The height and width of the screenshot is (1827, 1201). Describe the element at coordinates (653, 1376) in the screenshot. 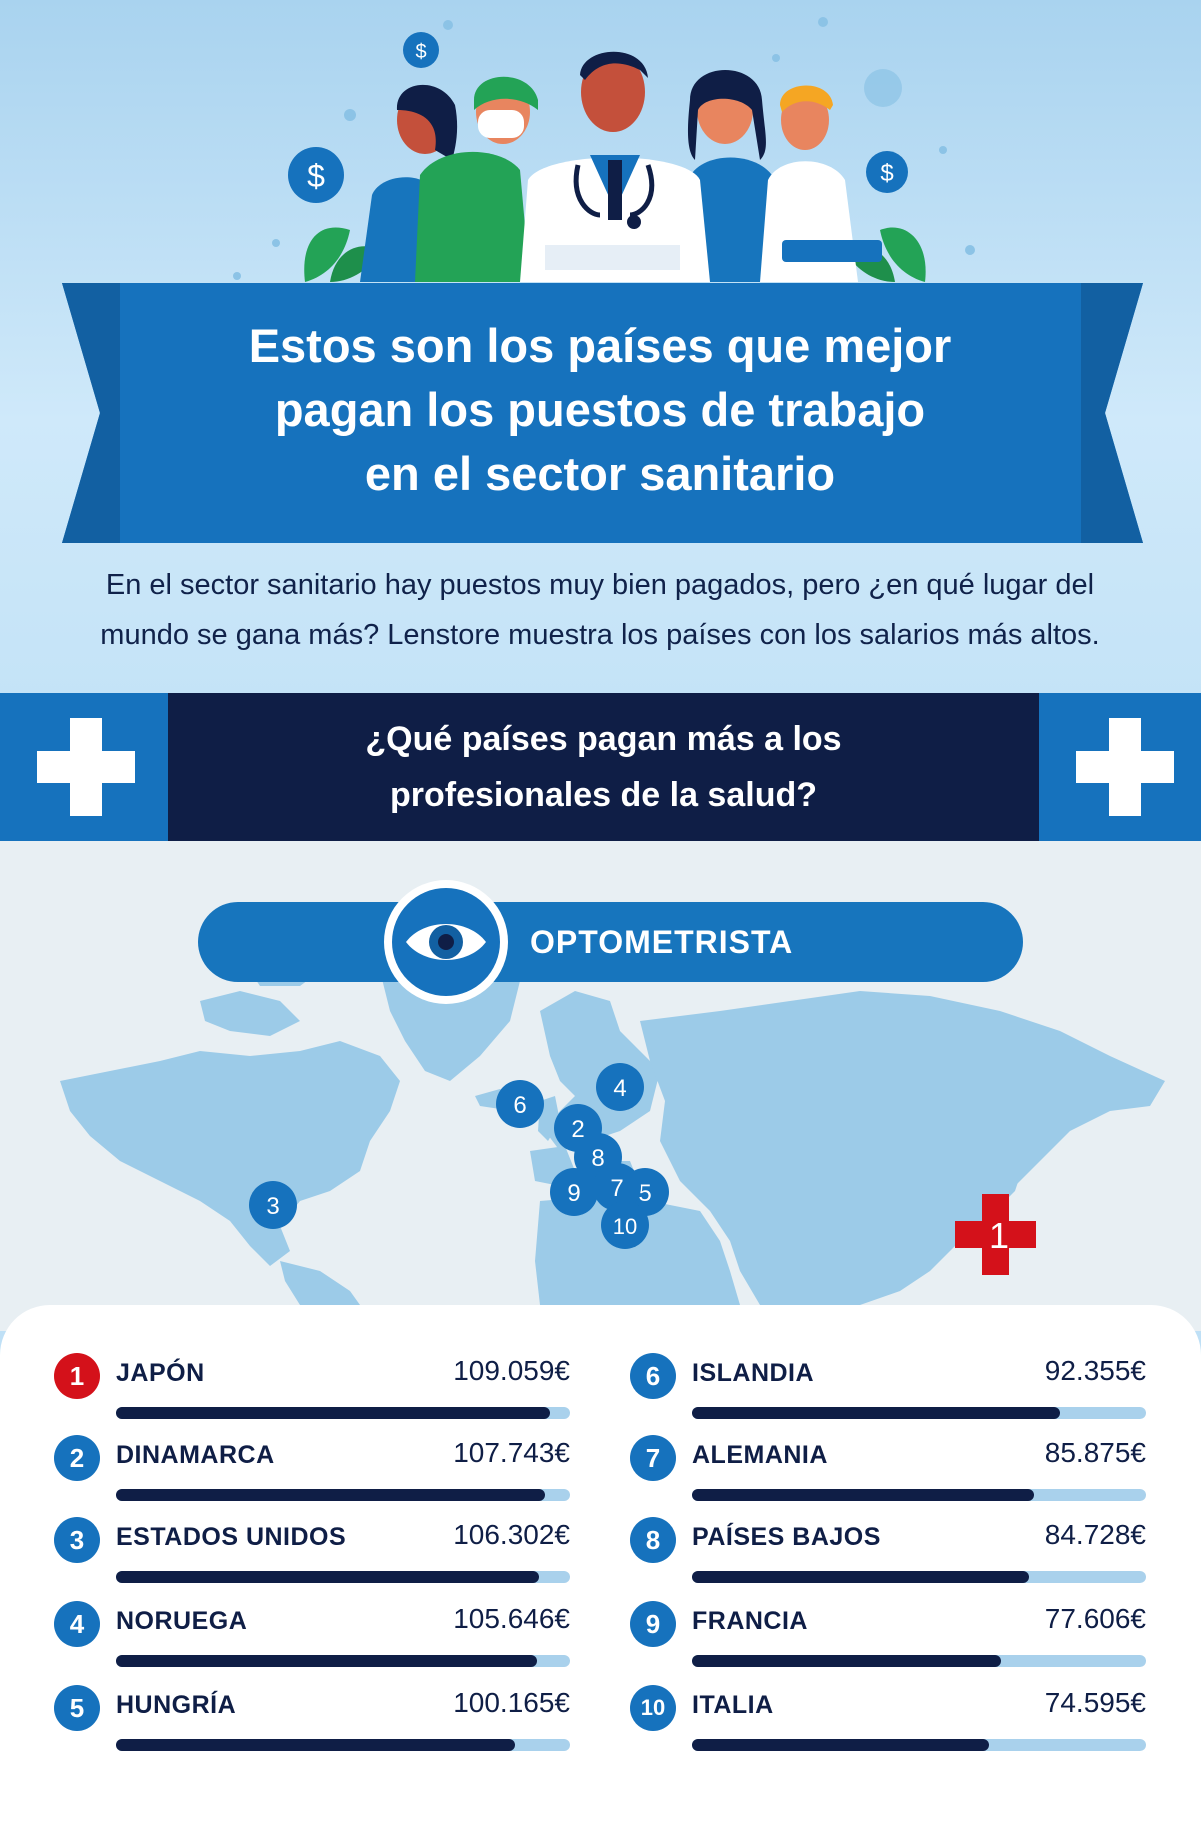

I see `rank-badge: 6` at that location.